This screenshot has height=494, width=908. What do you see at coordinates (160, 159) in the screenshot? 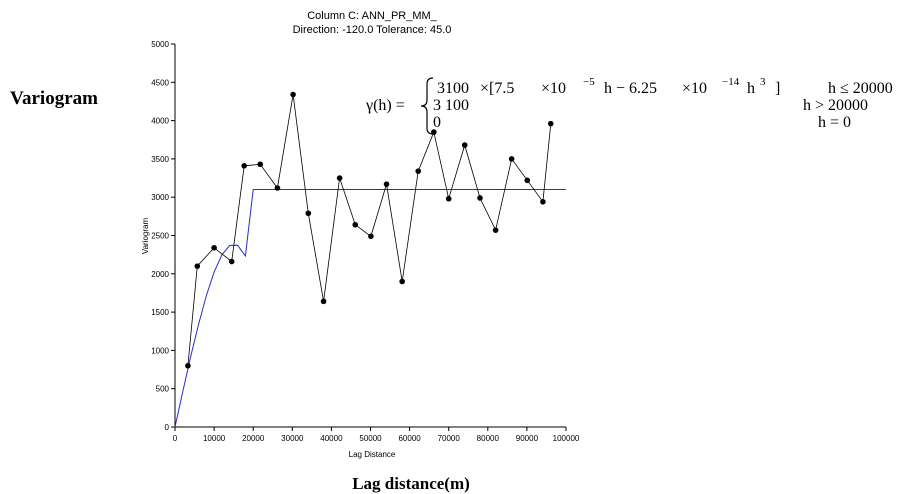
I see `y-tick-label: 3500` at bounding box center [160, 159].